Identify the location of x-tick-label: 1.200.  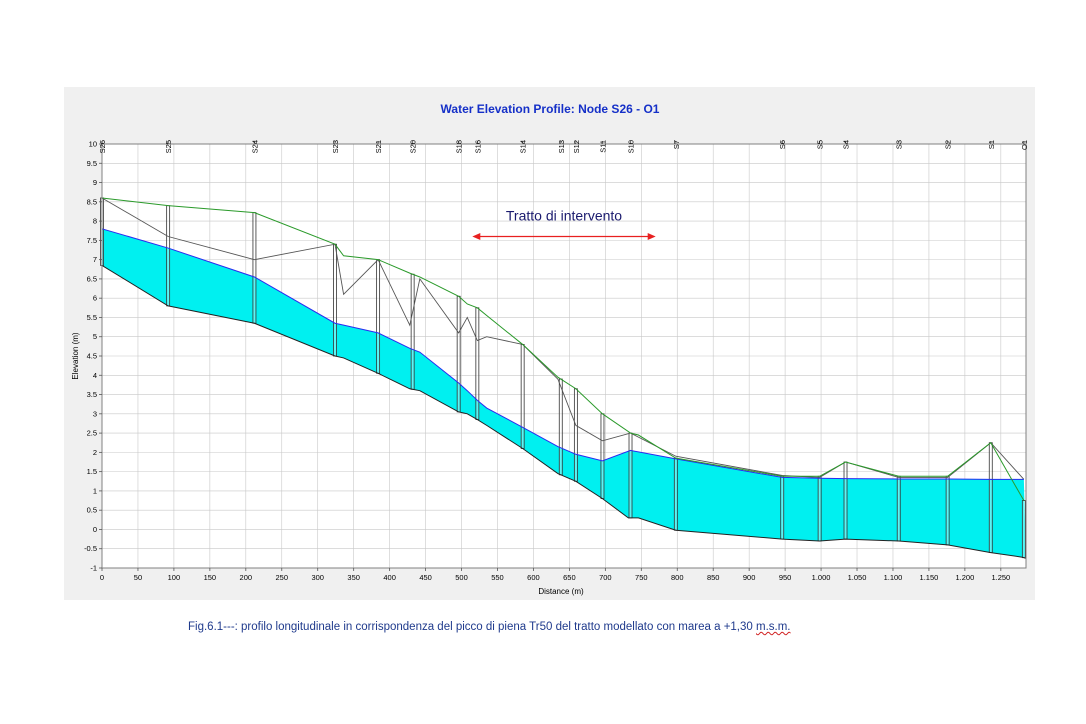
(964, 577).